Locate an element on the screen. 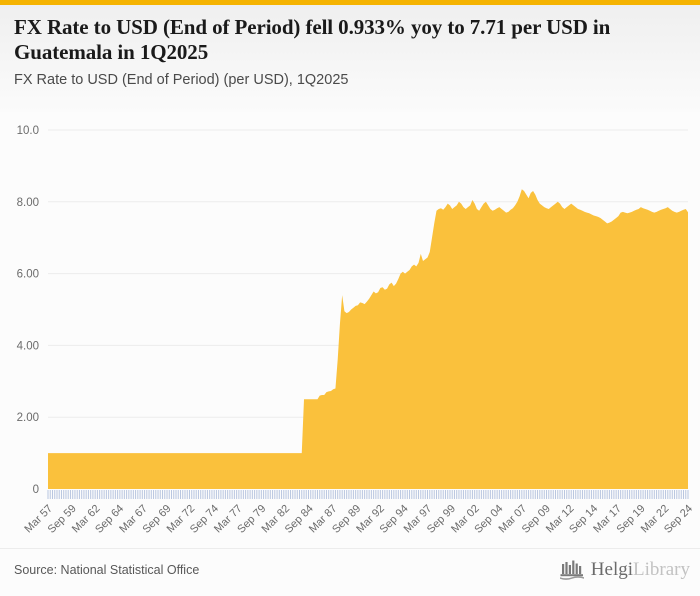  y-axis-label: 10.0 is located at coordinates (28, 131).